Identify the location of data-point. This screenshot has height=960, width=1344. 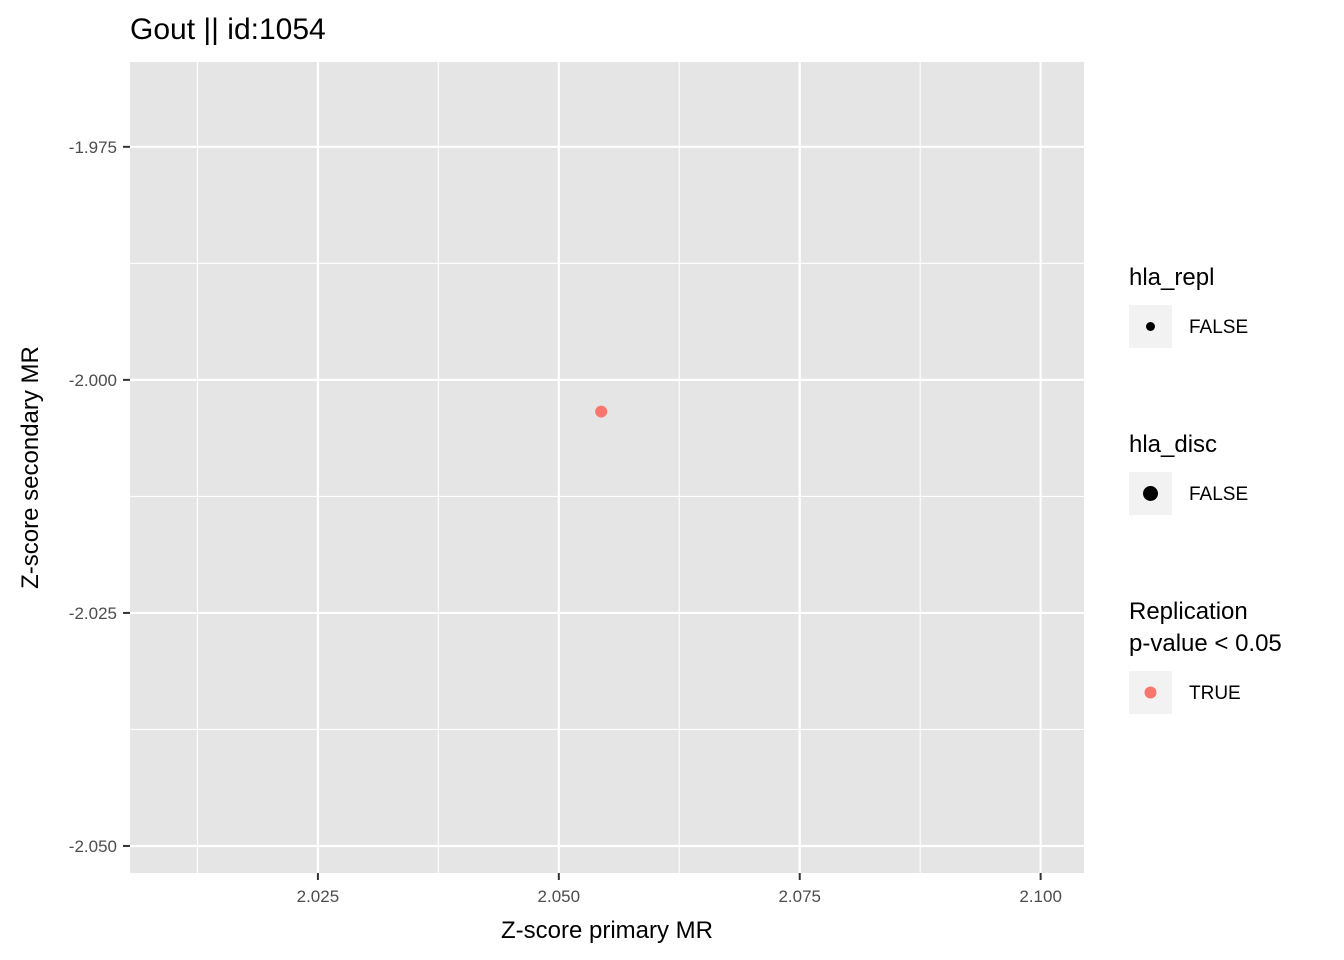
(601, 411).